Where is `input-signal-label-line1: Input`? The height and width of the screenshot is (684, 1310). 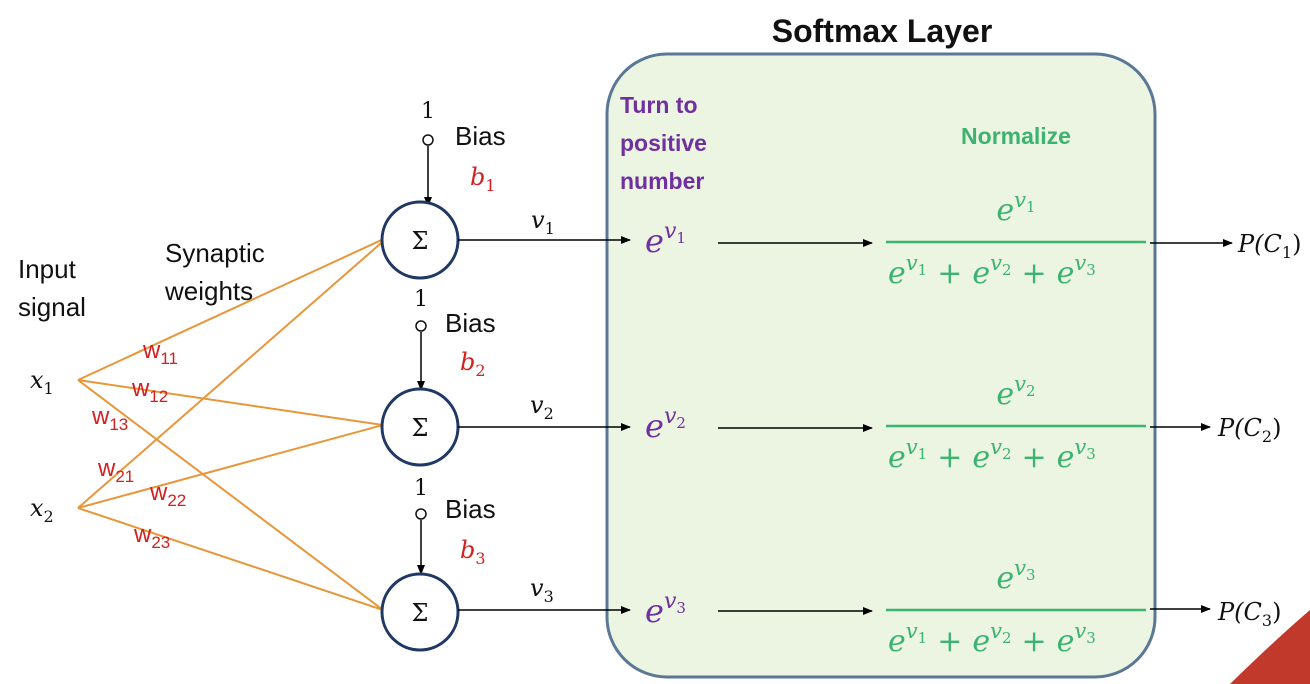 input-signal-label-line1: Input is located at coordinates (47, 269).